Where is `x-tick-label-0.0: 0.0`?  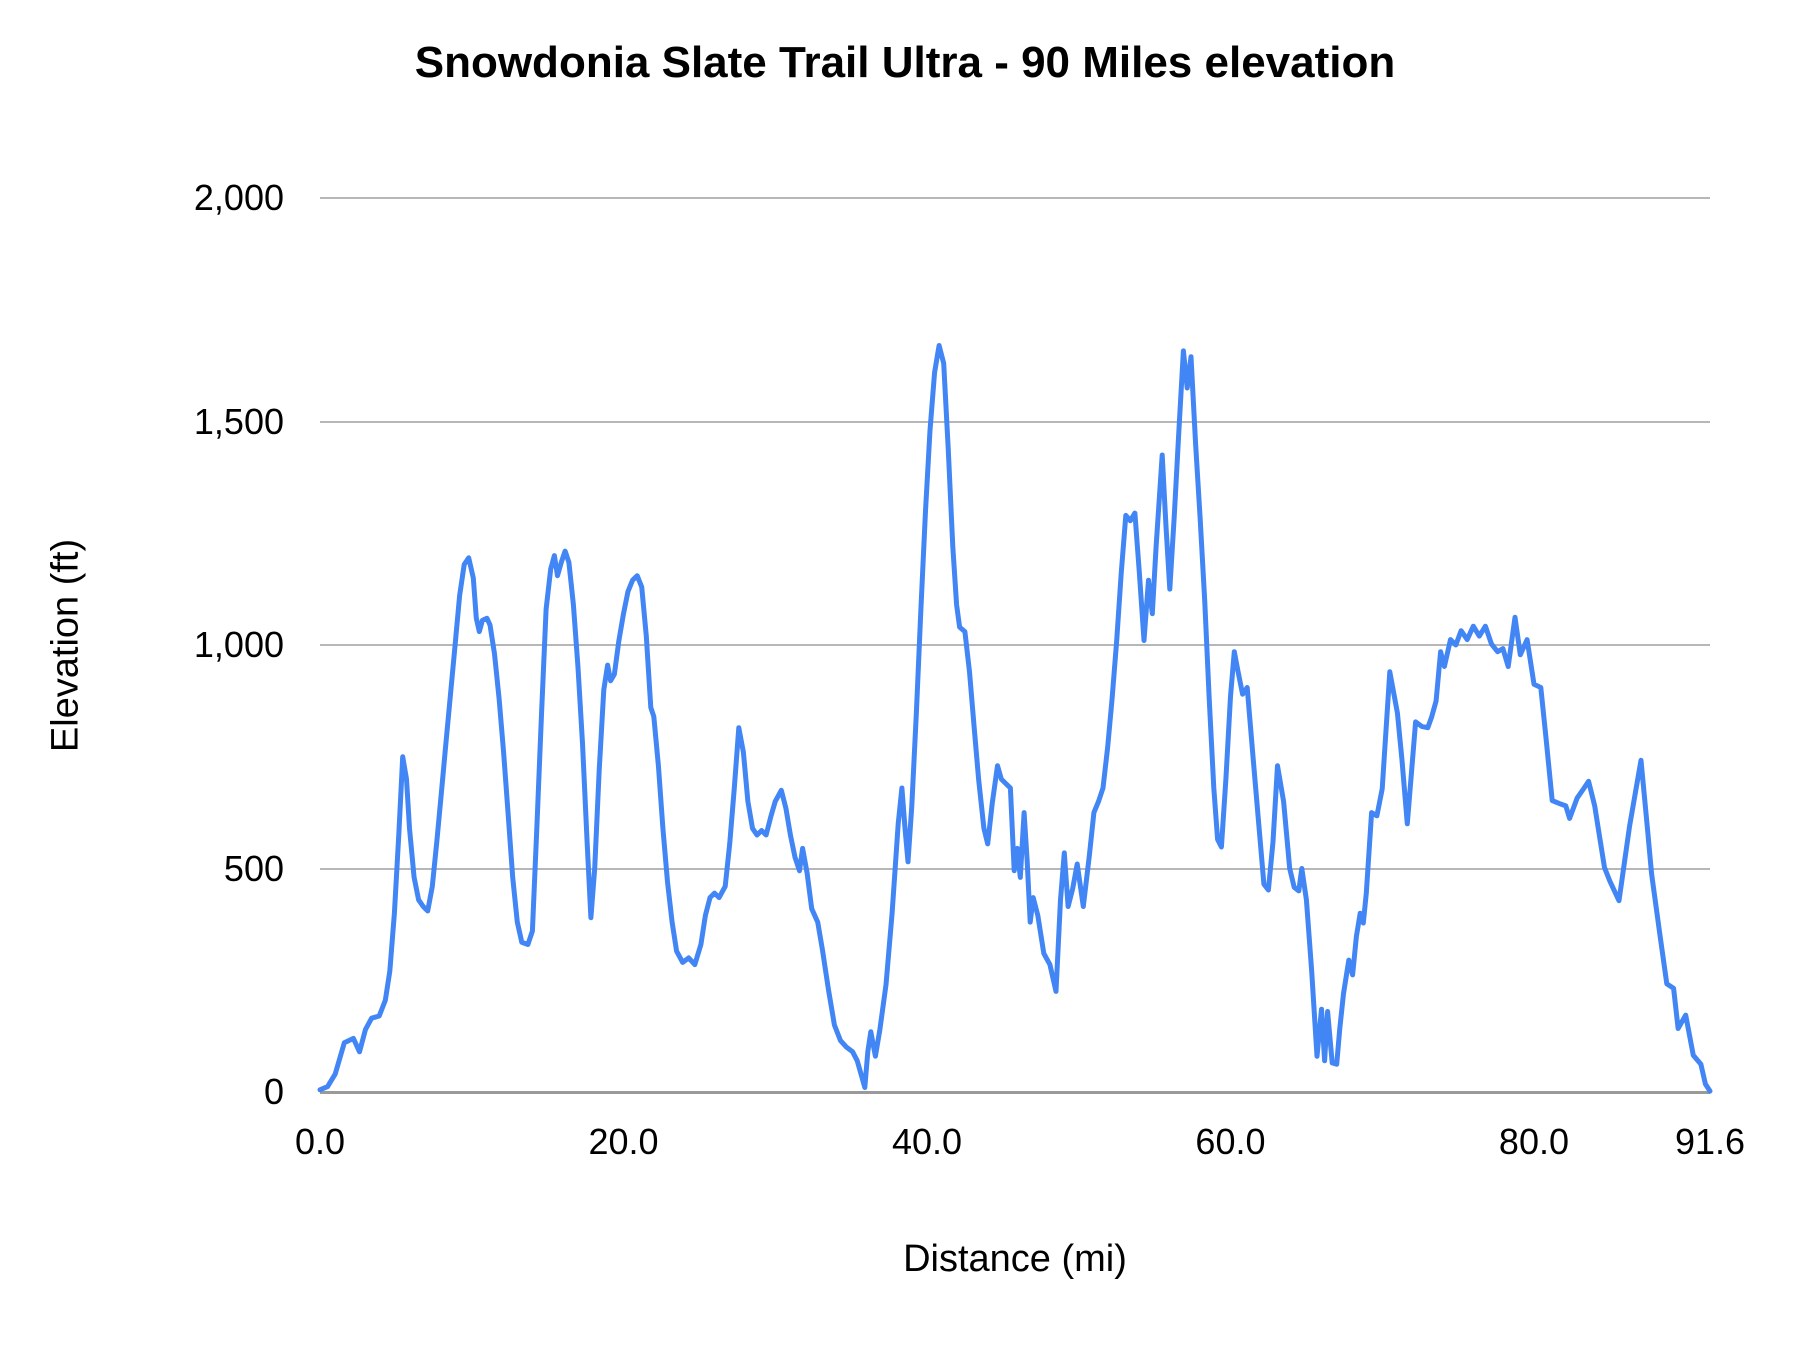
x-tick-label-0.0: 0.0 is located at coordinates (320, 1141).